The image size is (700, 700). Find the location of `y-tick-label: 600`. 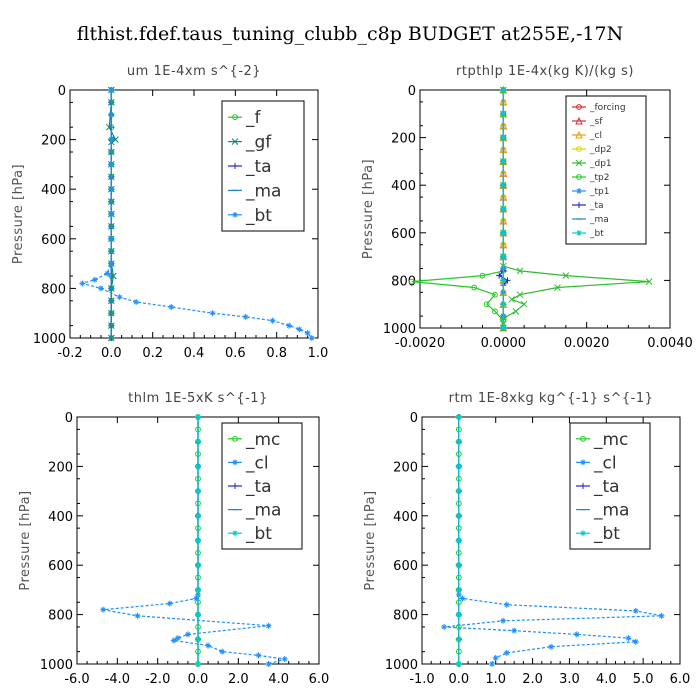

y-tick-label: 600 is located at coordinates (403, 234).